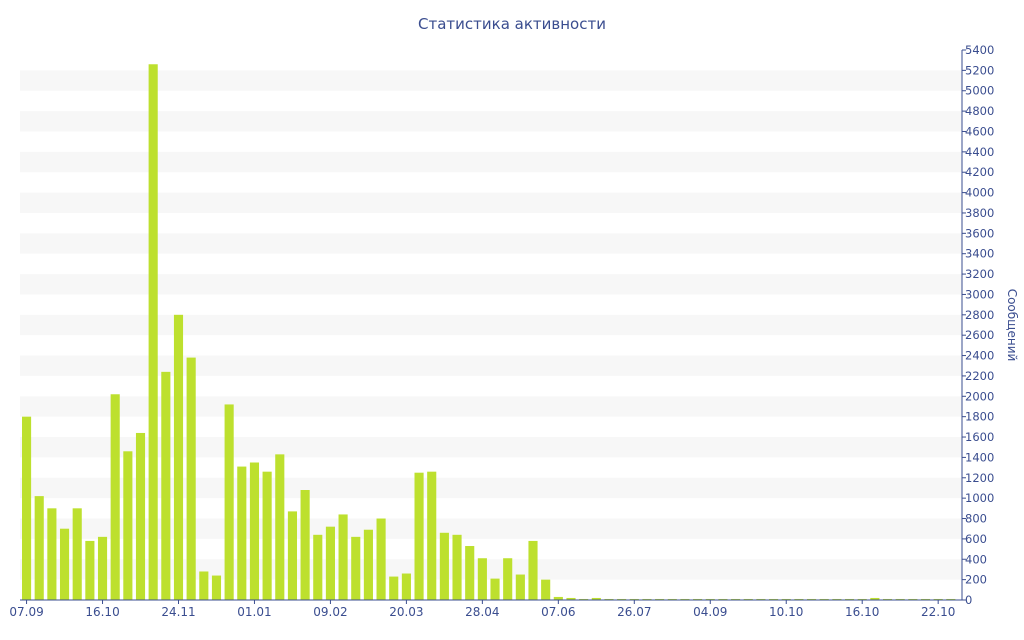 This screenshot has width=1024, height=640. Describe the element at coordinates (976, 559) in the screenshot. I see `y-tick-label: 400` at that location.